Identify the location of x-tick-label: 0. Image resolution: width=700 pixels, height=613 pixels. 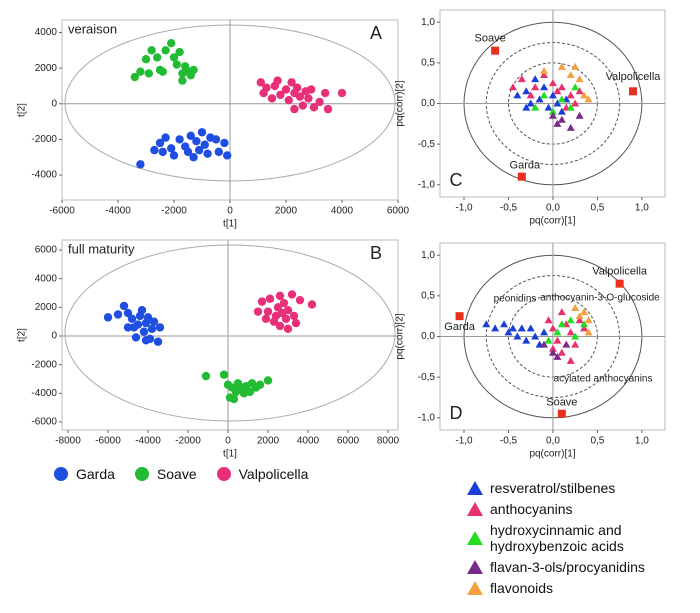
(230, 211).